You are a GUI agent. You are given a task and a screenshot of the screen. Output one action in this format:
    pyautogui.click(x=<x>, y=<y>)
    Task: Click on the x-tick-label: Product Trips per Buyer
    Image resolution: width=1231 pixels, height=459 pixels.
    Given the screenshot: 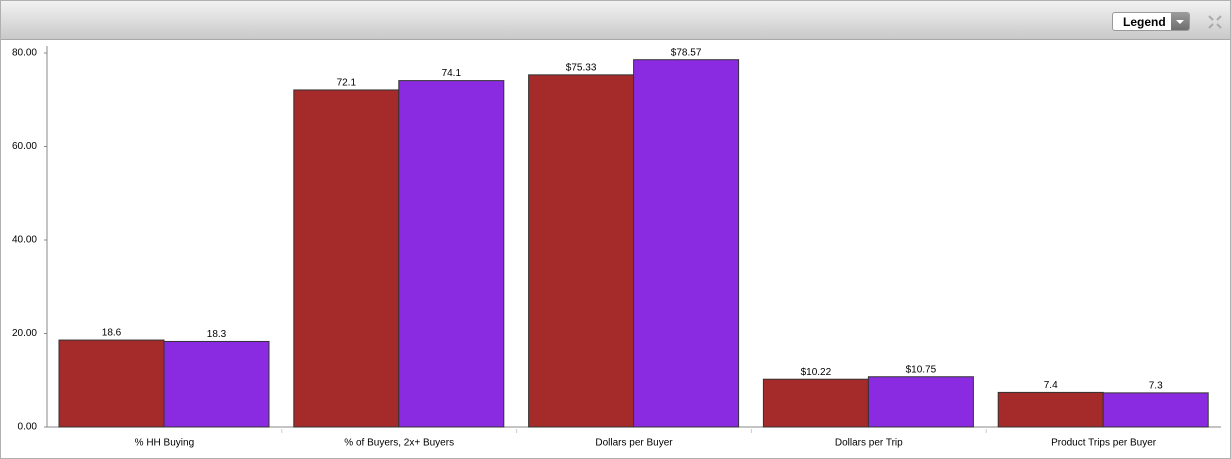 What is the action you would take?
    pyautogui.click(x=1104, y=443)
    